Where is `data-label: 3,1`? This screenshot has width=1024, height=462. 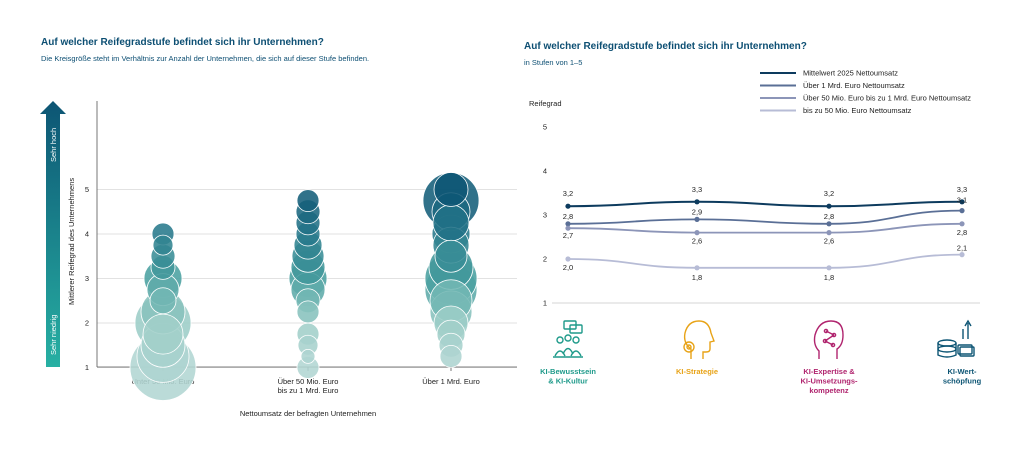
data-label: 3,1 is located at coordinates (962, 200).